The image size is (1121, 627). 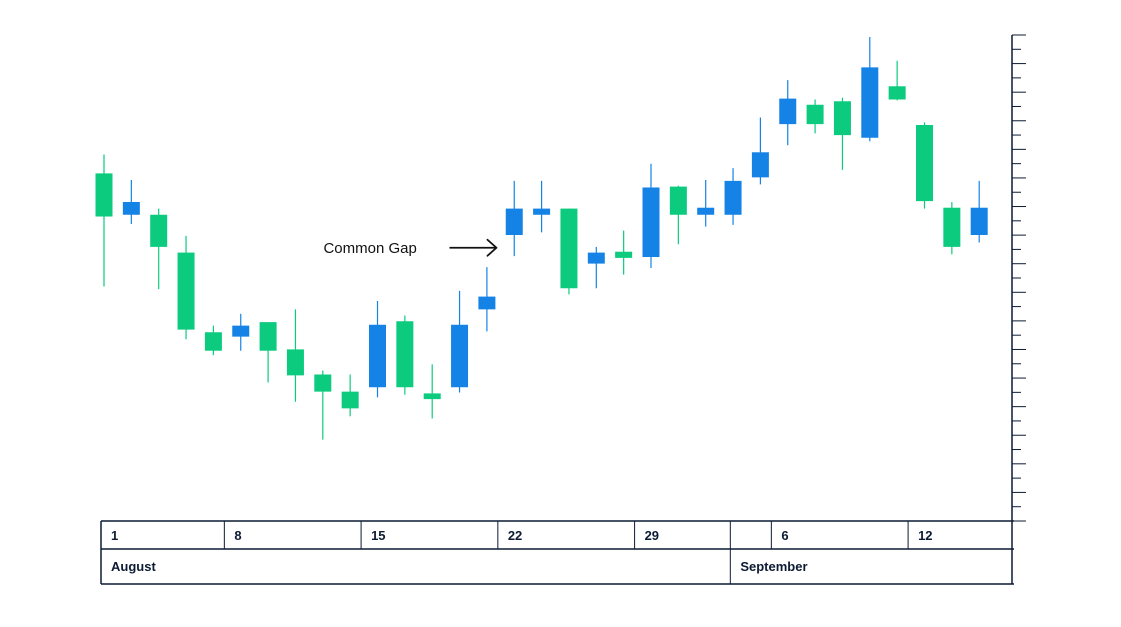 I want to click on annotation-common-gap: Common Gap, so click(x=410, y=247).